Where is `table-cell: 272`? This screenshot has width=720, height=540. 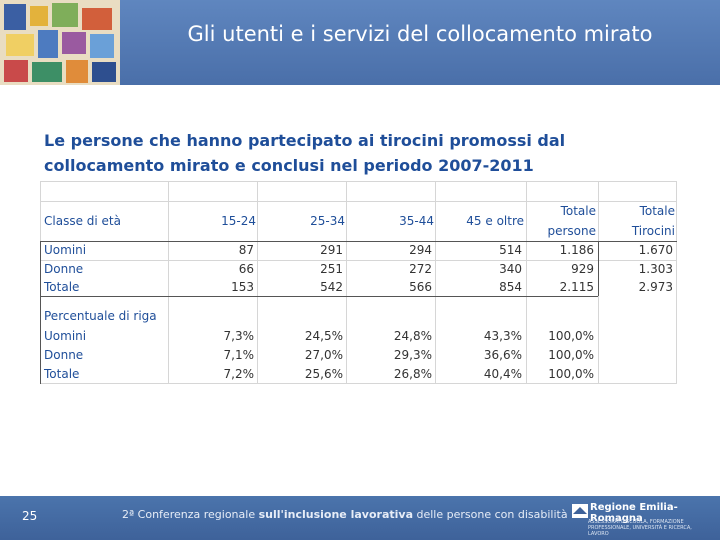 table-cell: 272 is located at coordinates (420, 269).